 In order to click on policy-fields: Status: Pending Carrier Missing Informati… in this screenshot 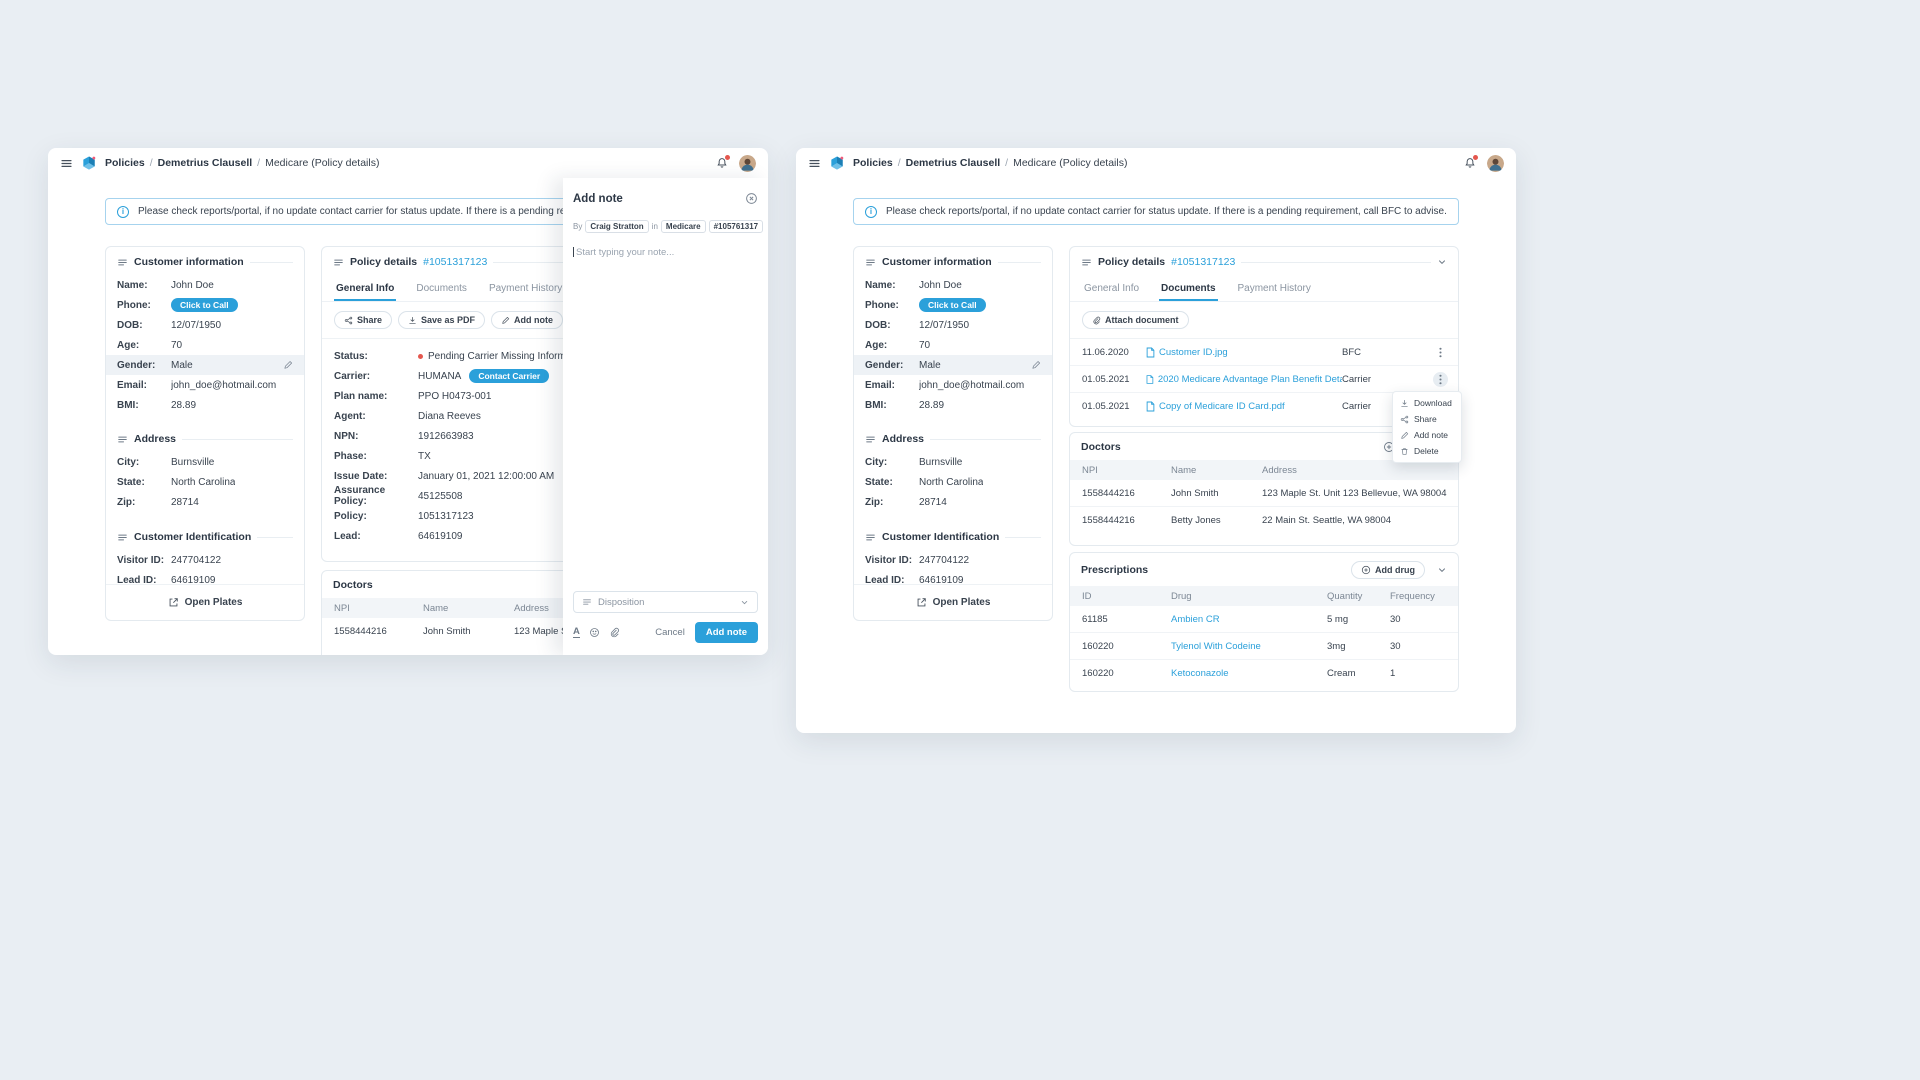, I will do `click(516, 446)`.